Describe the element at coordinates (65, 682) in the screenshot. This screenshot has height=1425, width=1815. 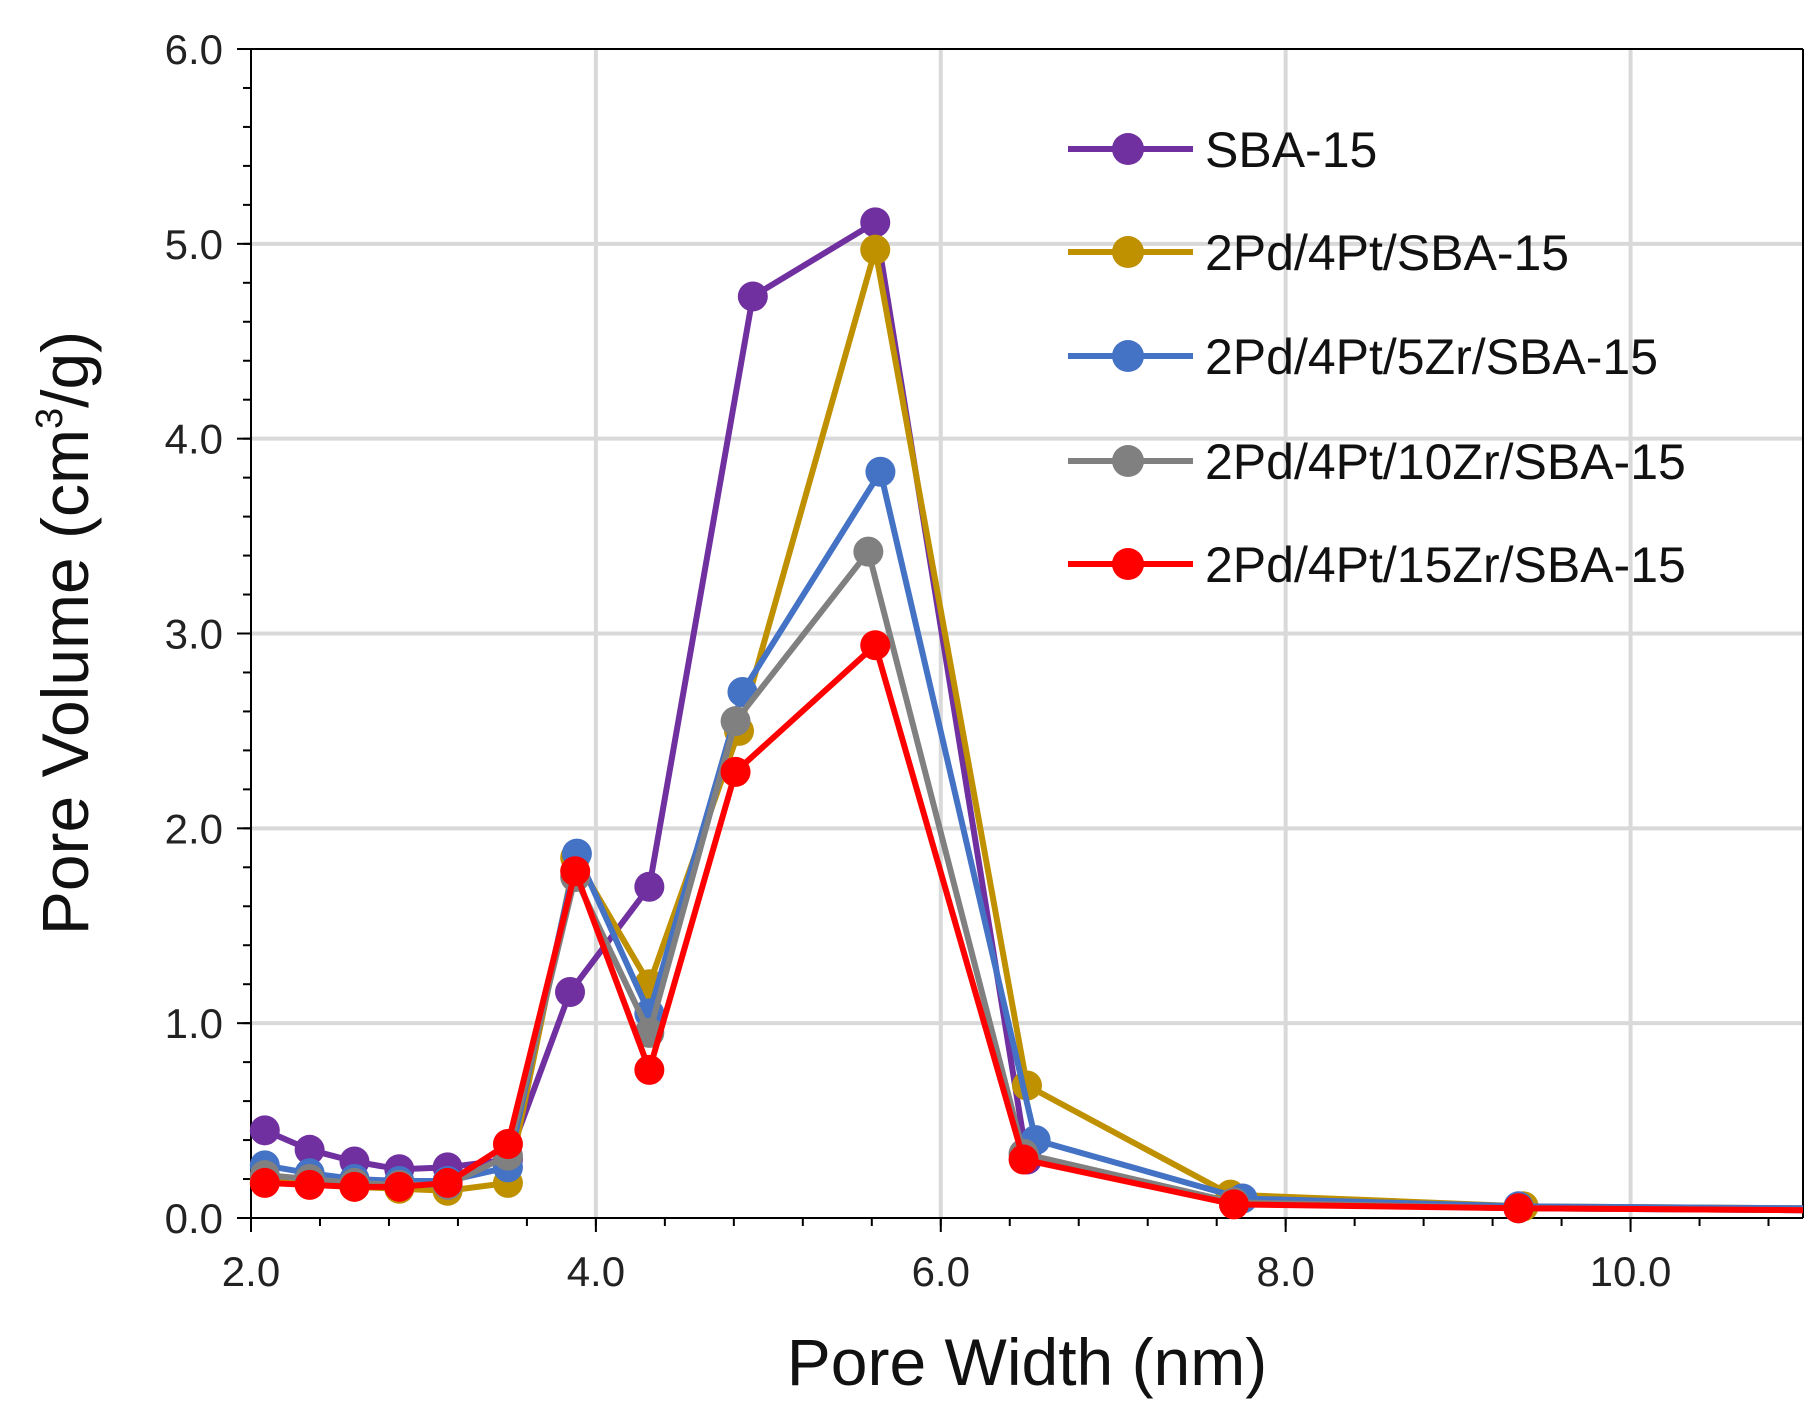
I see `y-axis-label-main: Pore Volume (cm` at that location.